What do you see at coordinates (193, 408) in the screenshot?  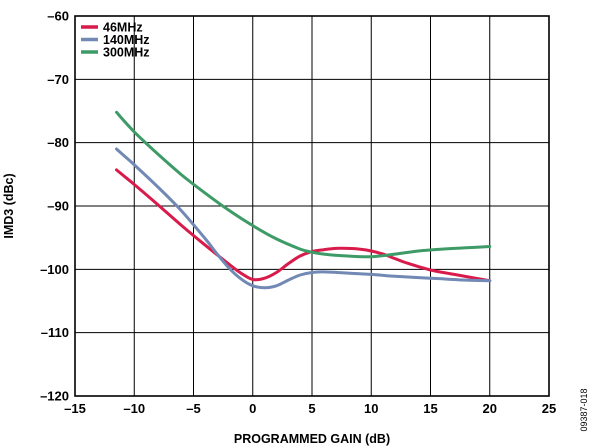 I see `x-tick-label: –5` at bounding box center [193, 408].